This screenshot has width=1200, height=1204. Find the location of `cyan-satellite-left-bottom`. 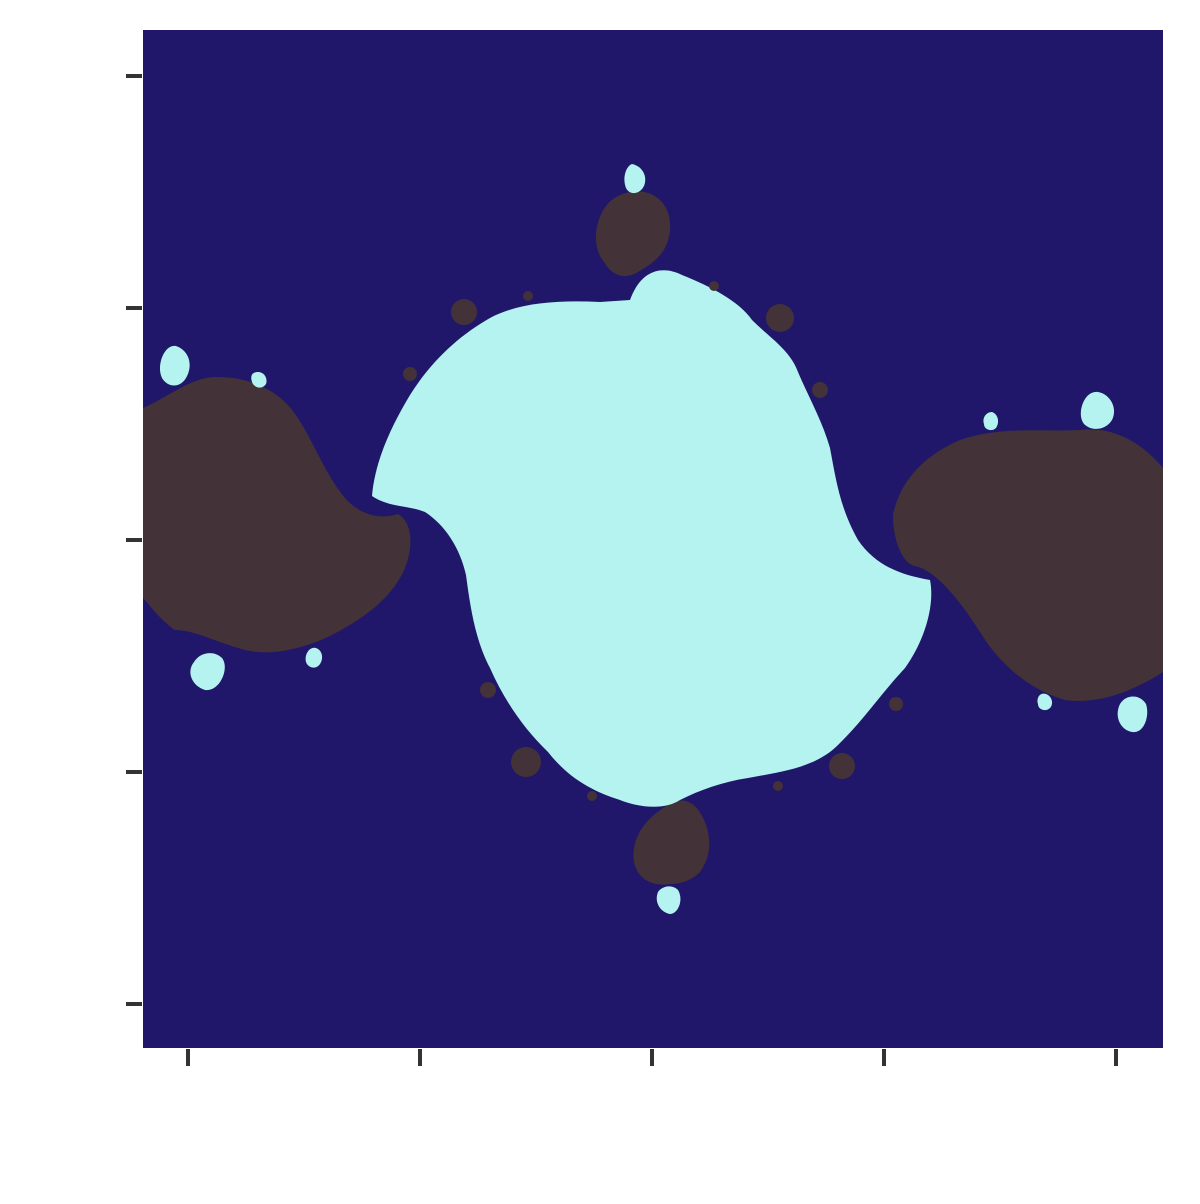

cyan-satellite-left-bottom is located at coordinates (207, 672).